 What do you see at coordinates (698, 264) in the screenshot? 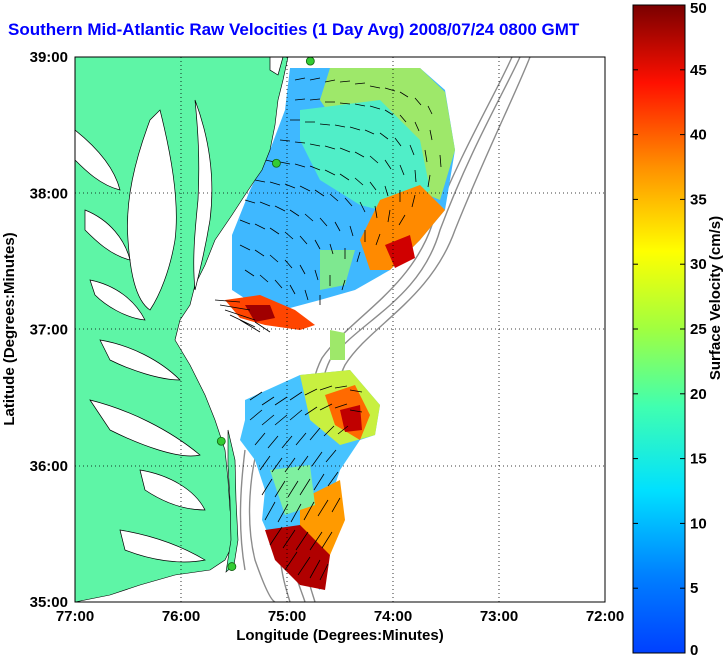
I see `colorbar-tick-label: 30` at bounding box center [698, 264].